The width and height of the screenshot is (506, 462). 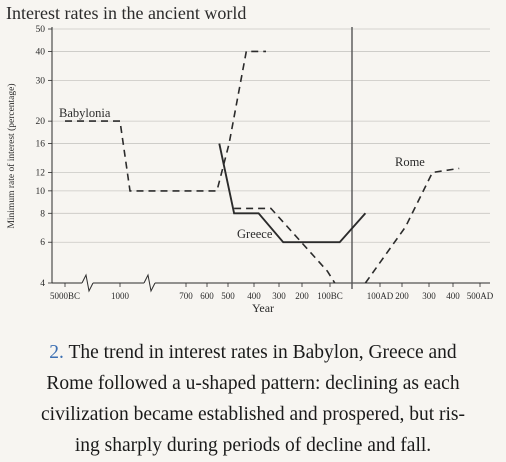 I want to click on y-tick-label: 4, so click(x=42, y=284).